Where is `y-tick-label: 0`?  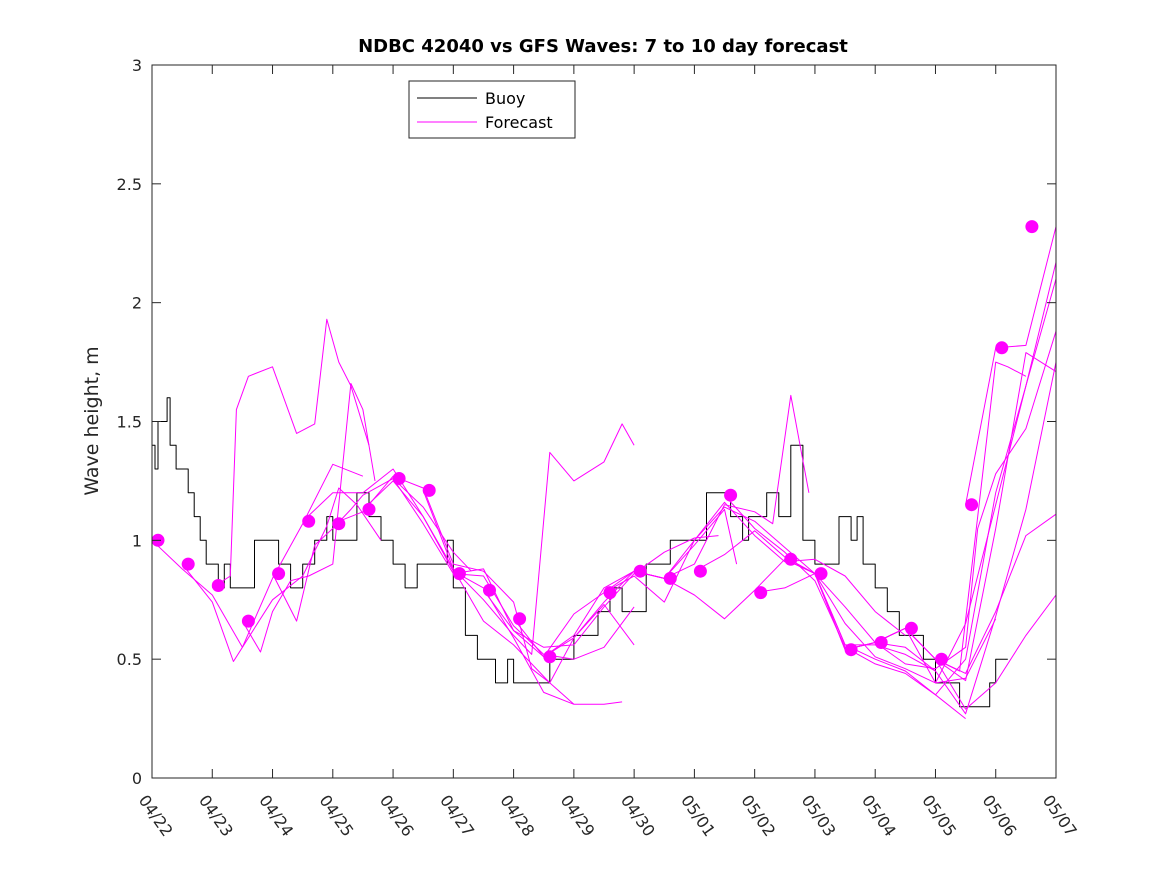 y-tick-label: 0 is located at coordinates (137, 778).